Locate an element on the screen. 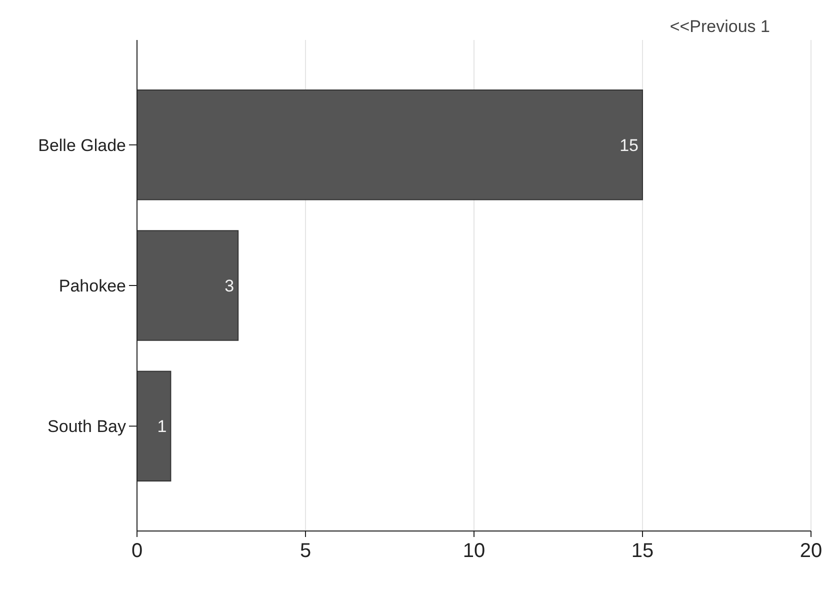 The image size is (833, 591). x-tick-label: 10 is located at coordinates (474, 551).